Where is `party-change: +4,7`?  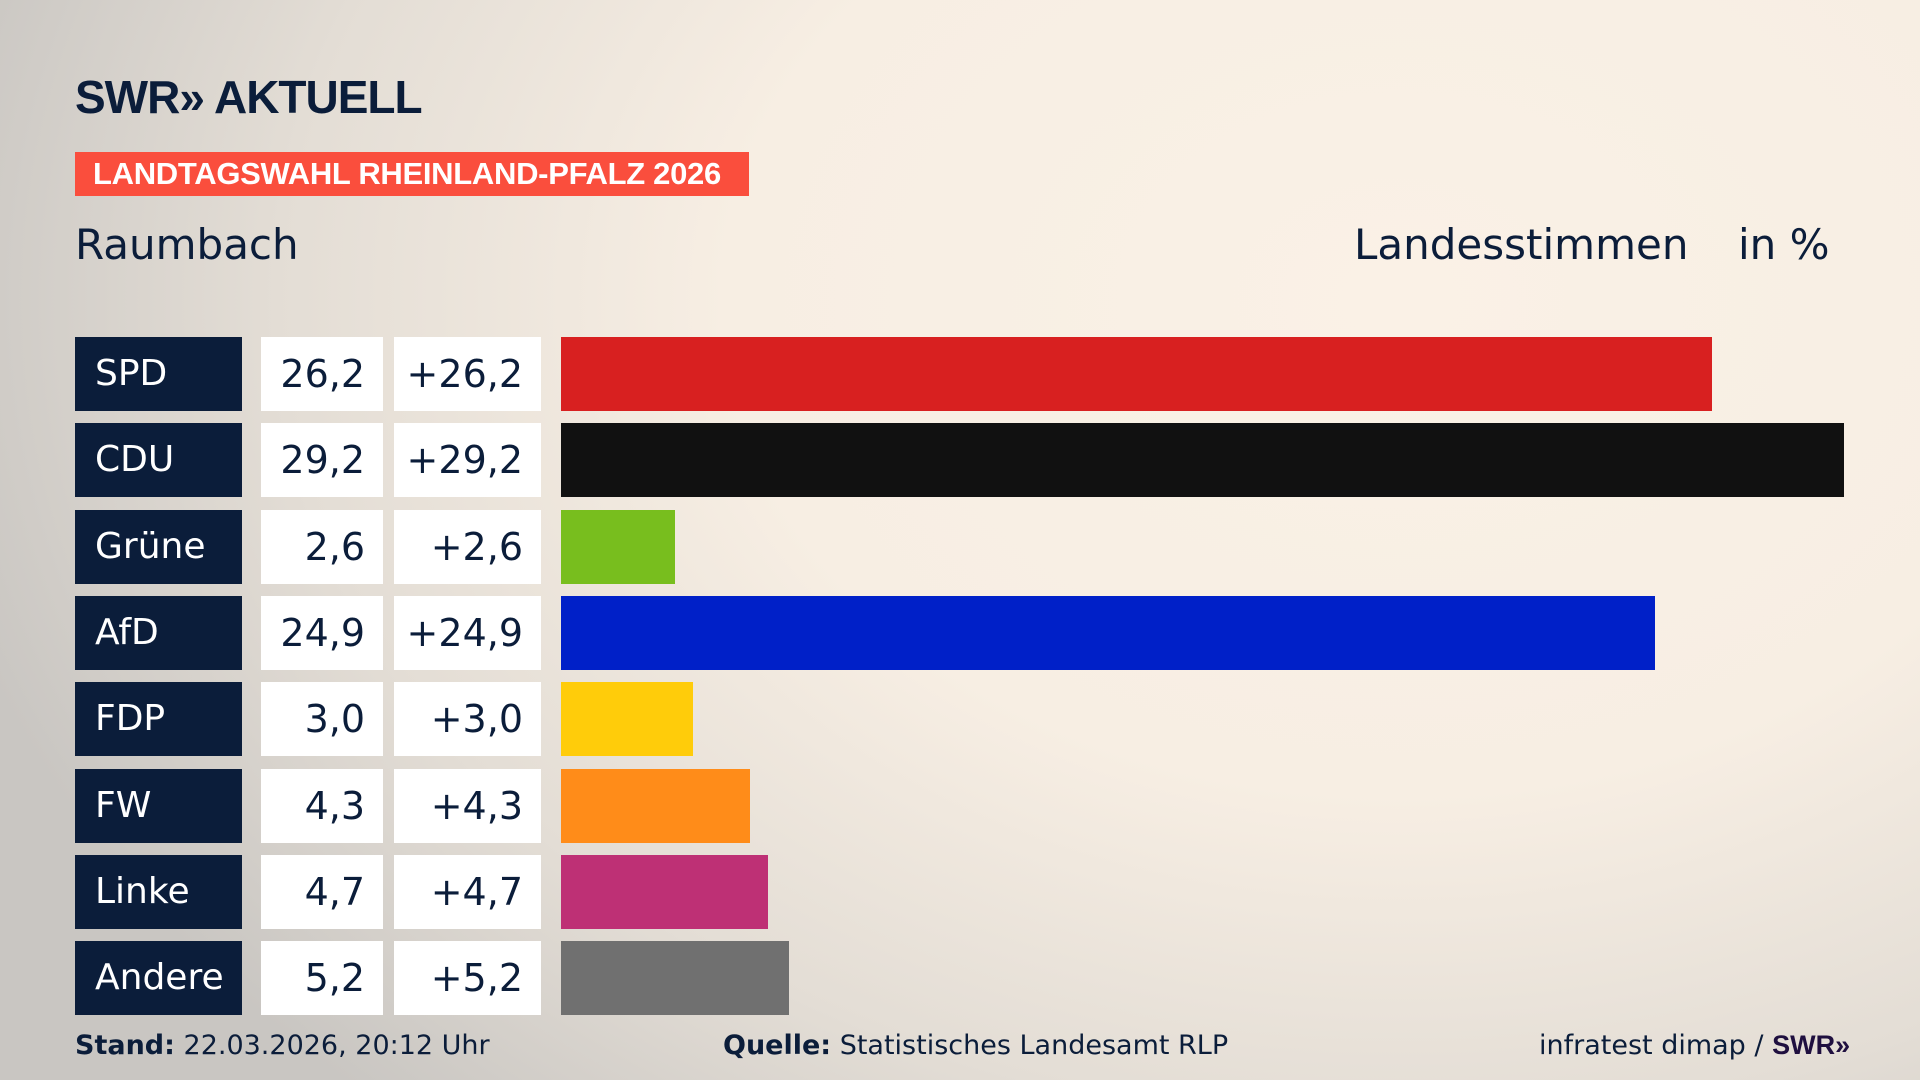
party-change: +4,7 is located at coordinates (467, 891).